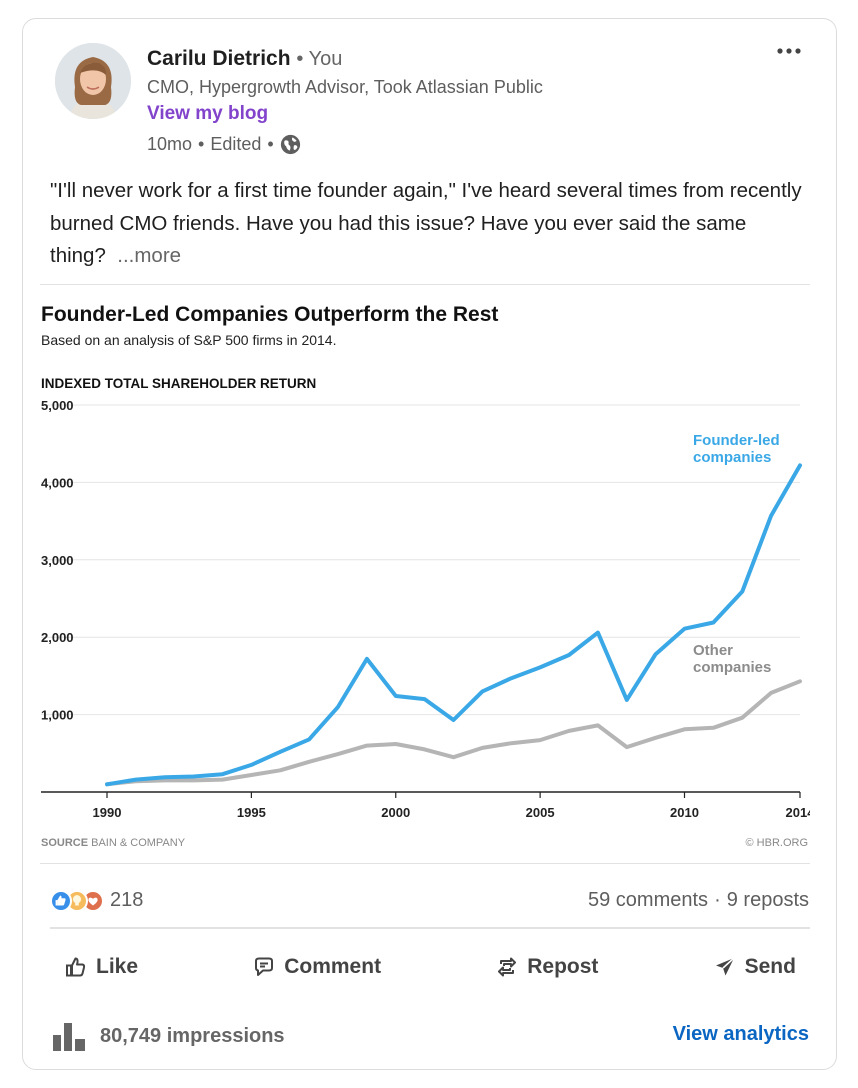 Image resolution: width=858 pixels, height=1088 pixels. I want to click on globe-icon, so click(290, 144).